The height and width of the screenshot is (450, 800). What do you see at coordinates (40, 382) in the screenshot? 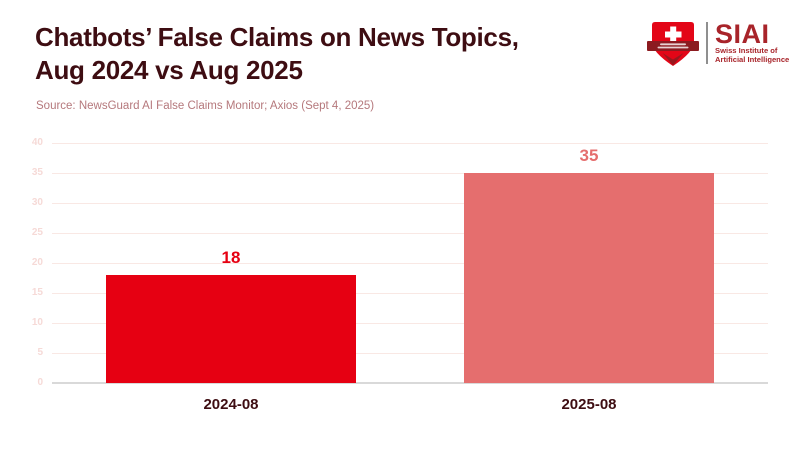
I see `y-tick-label-0: 0` at bounding box center [40, 382].